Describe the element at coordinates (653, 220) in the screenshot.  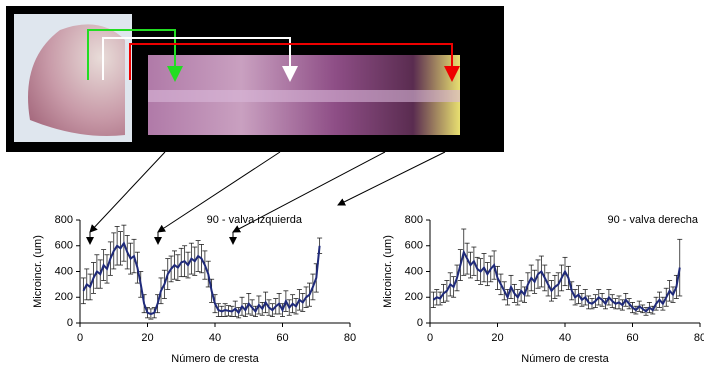
I see `chart-title: 90 - valva derecha` at that location.